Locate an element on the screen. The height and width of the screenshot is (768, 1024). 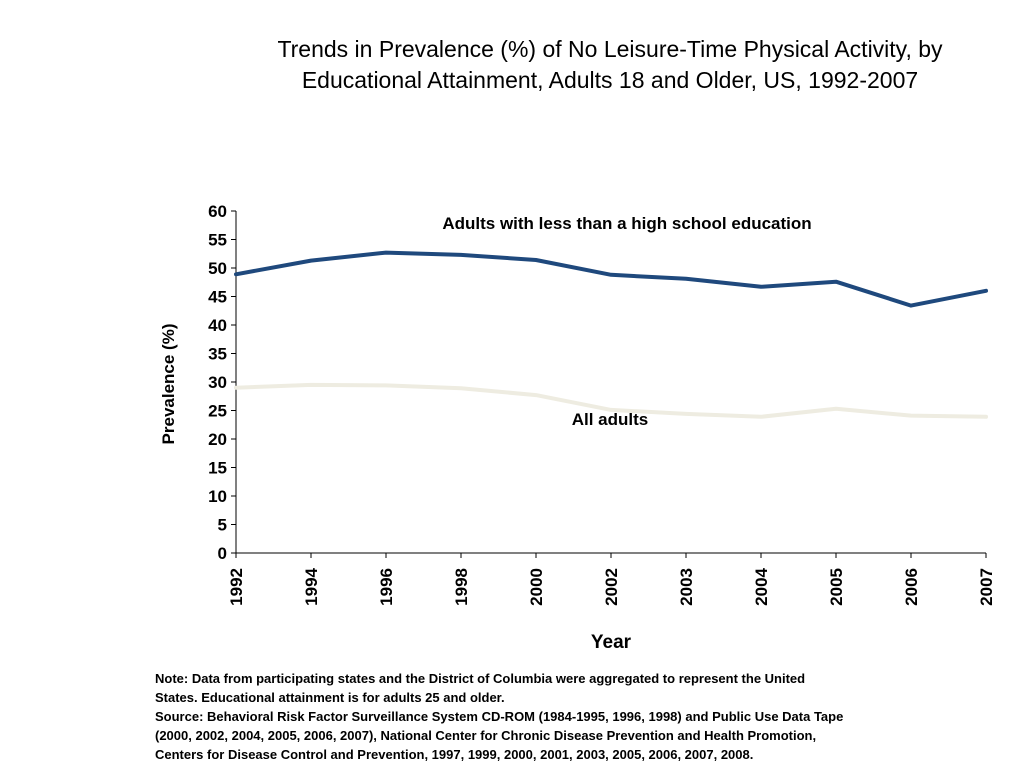
x-tick-label: 1996 is located at coordinates (386, 587).